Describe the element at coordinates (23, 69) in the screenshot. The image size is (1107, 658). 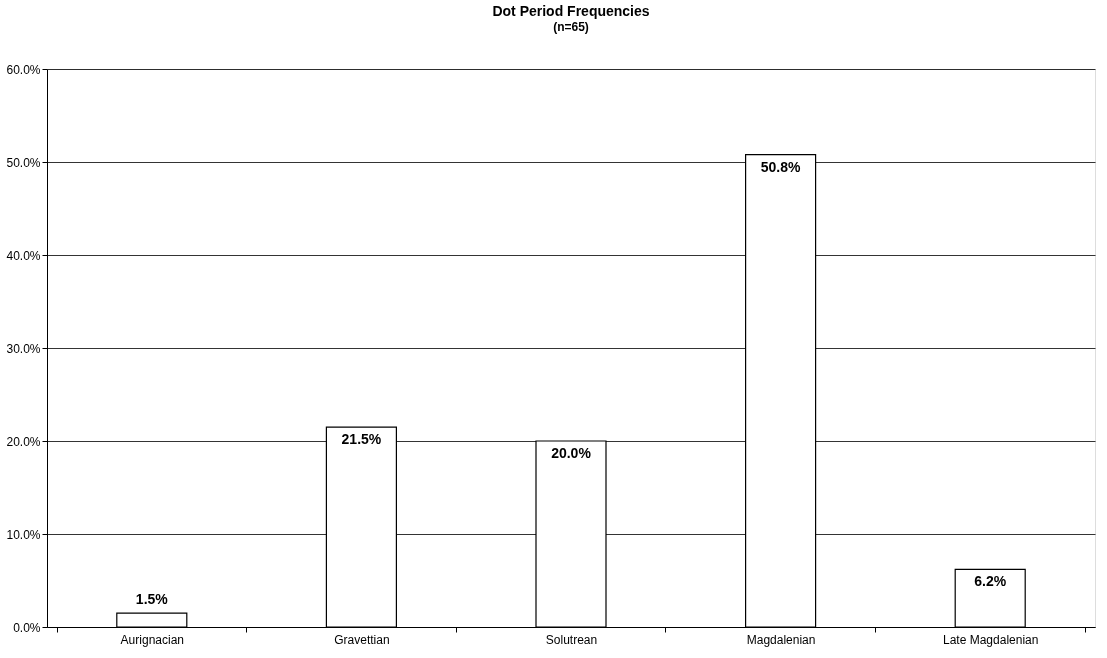
I see `y-tick-label: 60.0%` at that location.